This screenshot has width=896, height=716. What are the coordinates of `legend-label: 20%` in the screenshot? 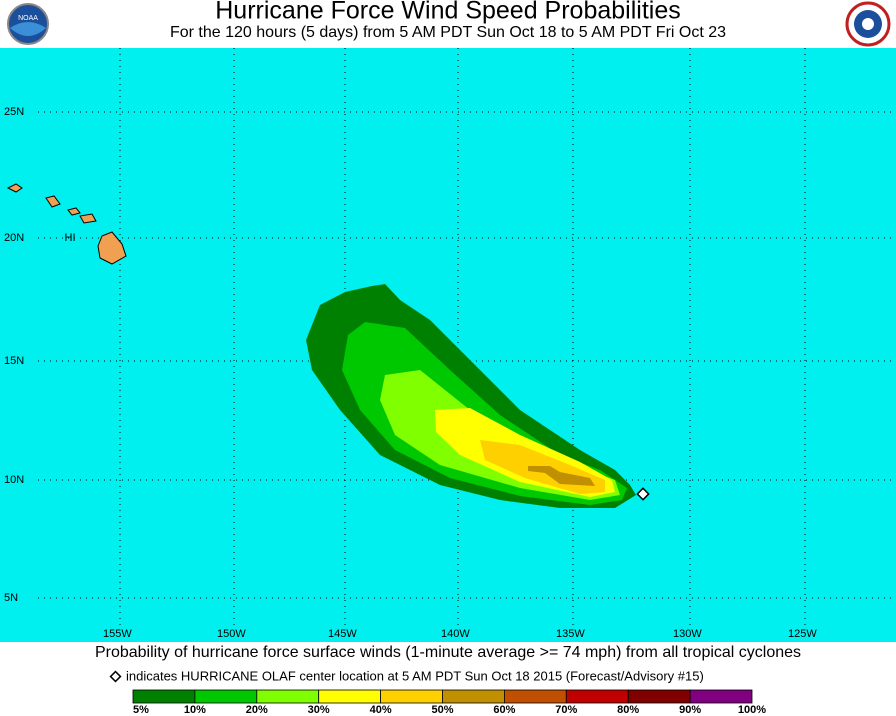 It's located at (257, 710).